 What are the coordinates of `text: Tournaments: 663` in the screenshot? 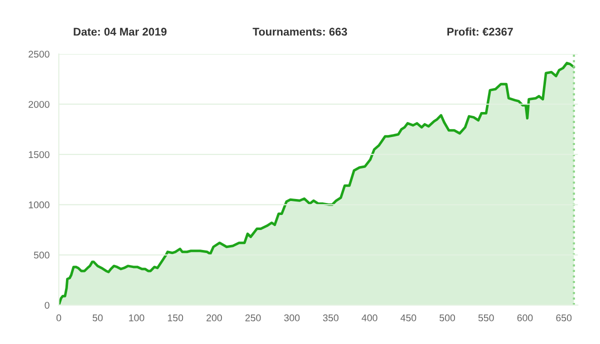 It's located at (300, 32).